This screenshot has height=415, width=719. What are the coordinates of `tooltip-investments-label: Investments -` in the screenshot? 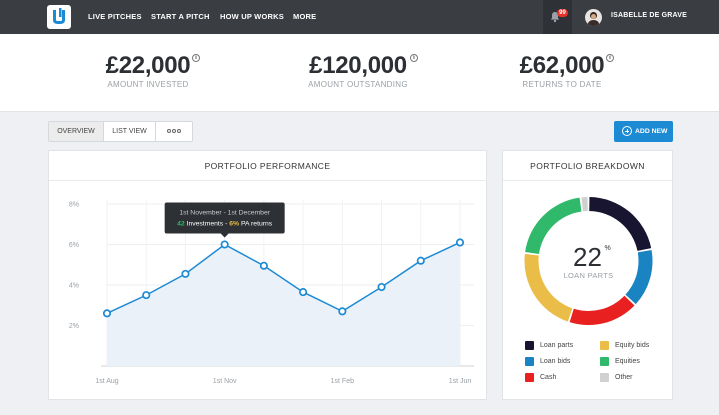 It's located at (207, 224).